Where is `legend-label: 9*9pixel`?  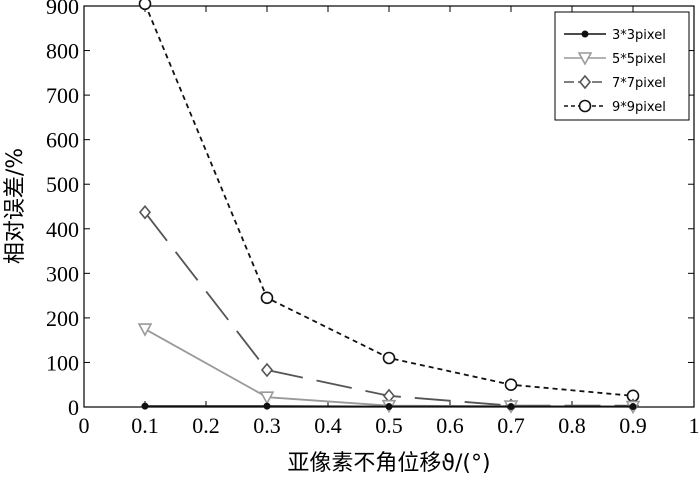 legend-label: 9*9pixel is located at coordinates (639, 107).